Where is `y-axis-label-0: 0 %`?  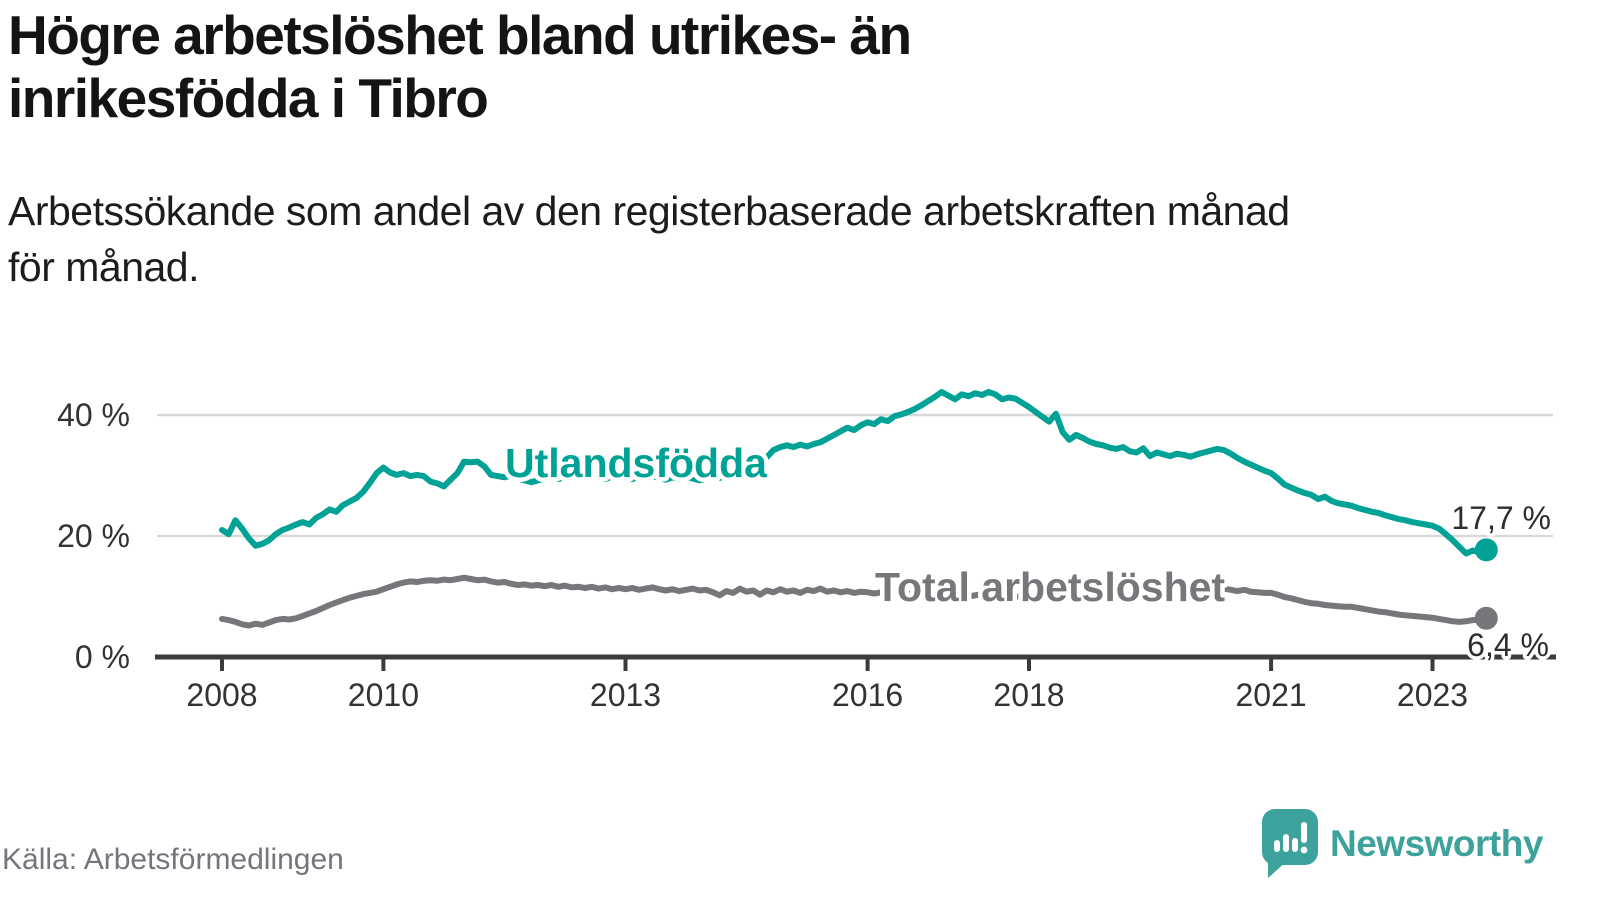 y-axis-label-0: 0 % is located at coordinates (102, 657).